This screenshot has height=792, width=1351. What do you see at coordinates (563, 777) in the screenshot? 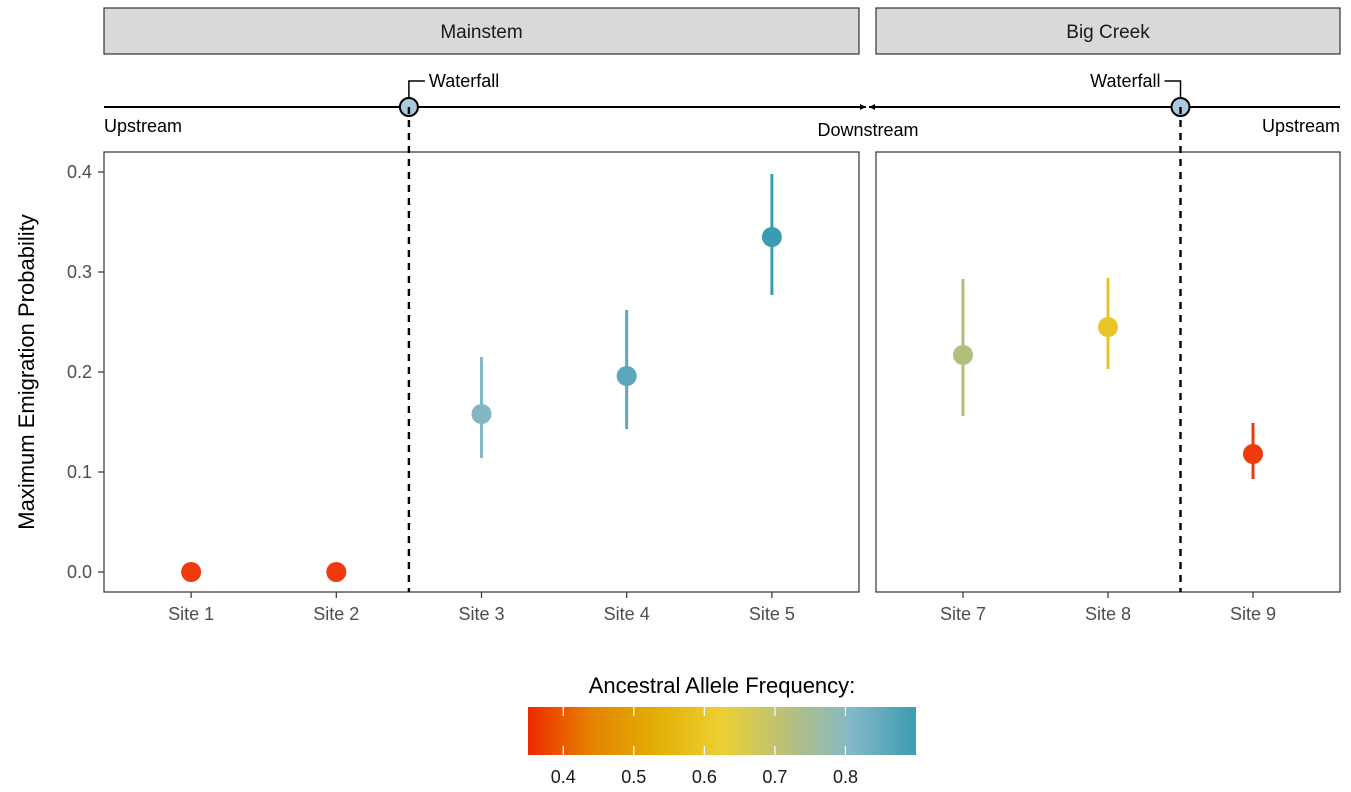
I see `legend-tick-label: 0.4` at bounding box center [563, 777].